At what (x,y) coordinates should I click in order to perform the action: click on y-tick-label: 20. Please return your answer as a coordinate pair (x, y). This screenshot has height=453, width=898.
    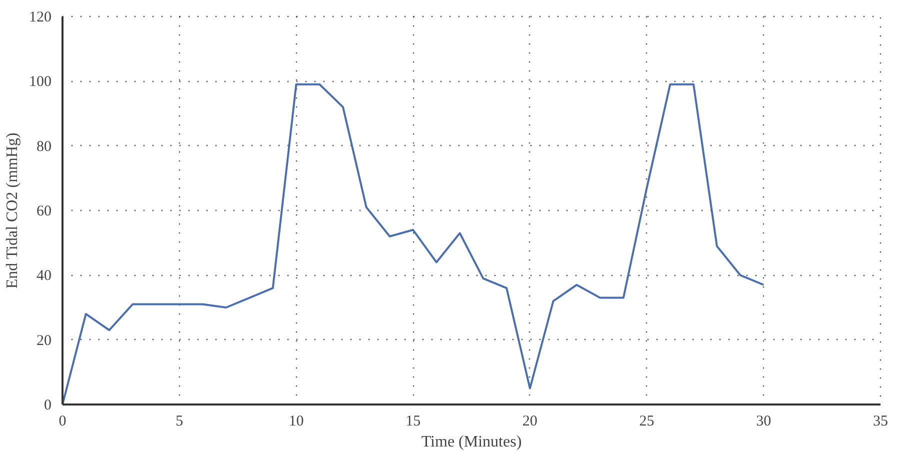
    Looking at the image, I should click on (44, 340).